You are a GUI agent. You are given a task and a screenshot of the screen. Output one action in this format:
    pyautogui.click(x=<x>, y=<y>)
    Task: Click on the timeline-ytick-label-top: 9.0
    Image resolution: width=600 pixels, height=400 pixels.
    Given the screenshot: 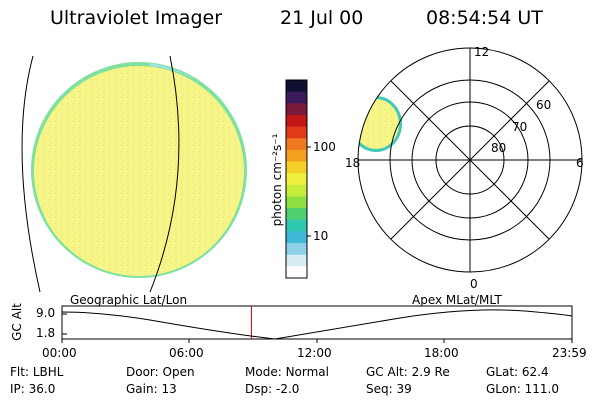 What is the action you would take?
    pyautogui.click(x=46, y=313)
    